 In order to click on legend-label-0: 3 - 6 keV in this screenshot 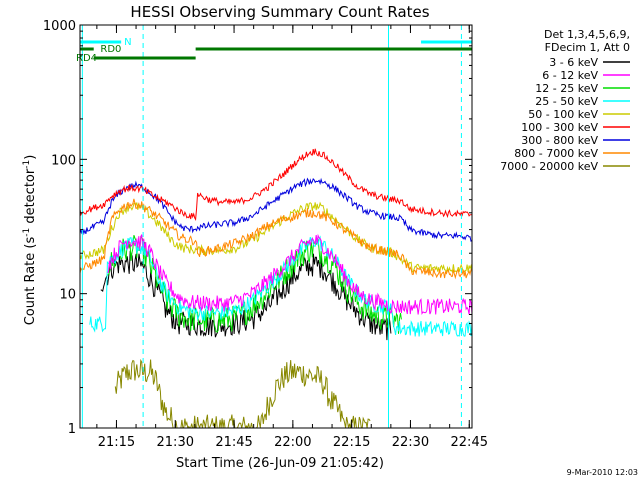, I will do `click(573, 62)`.